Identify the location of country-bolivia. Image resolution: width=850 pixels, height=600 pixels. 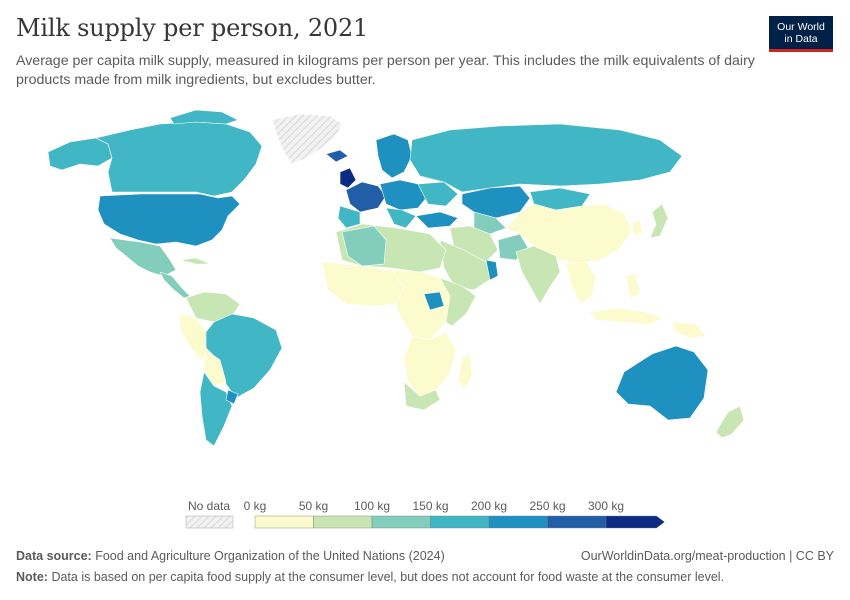
(215, 368).